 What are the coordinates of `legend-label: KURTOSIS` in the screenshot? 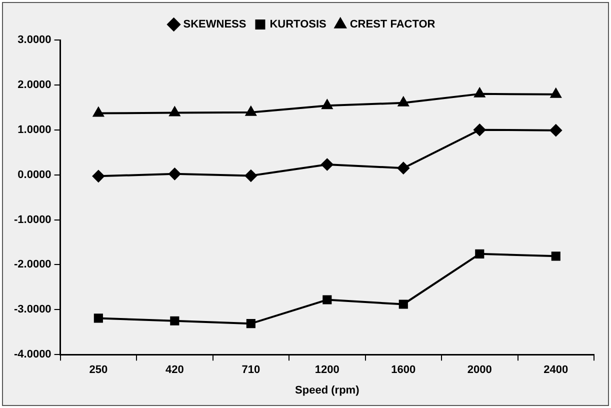 It's located at (298, 24).